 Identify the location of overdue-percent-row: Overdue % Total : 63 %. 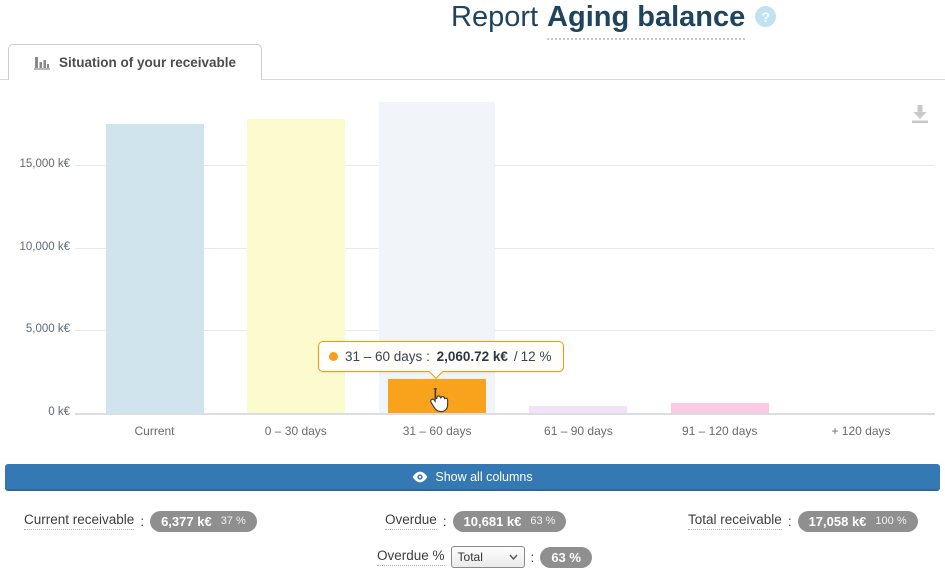
(484, 557).